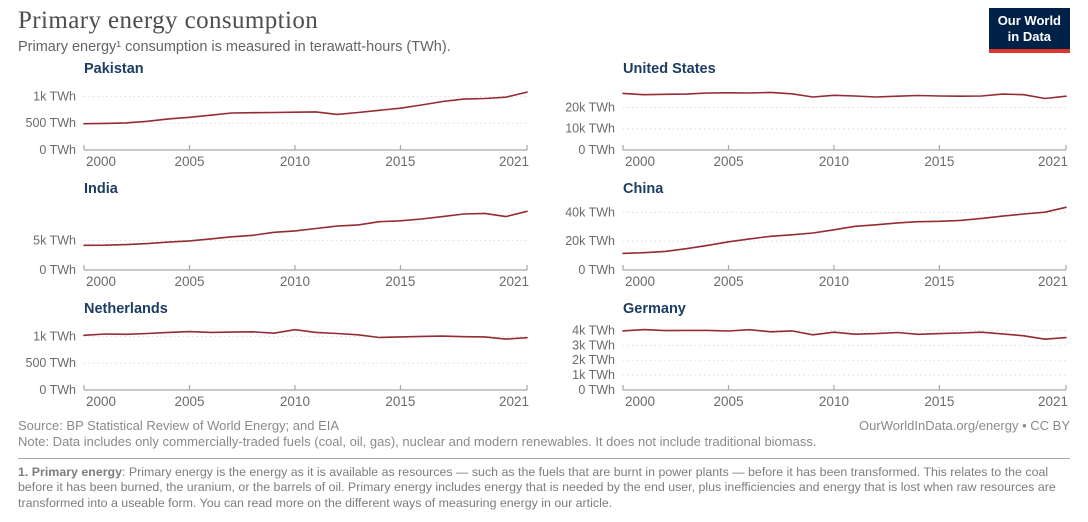 This screenshot has width=1088, height=522. What do you see at coordinates (813, 124) in the screenshot?
I see `chart-plot-area: 0 TWh 10k TWh 20k TWh 2000 2005 2010 2015 2021` at bounding box center [813, 124].